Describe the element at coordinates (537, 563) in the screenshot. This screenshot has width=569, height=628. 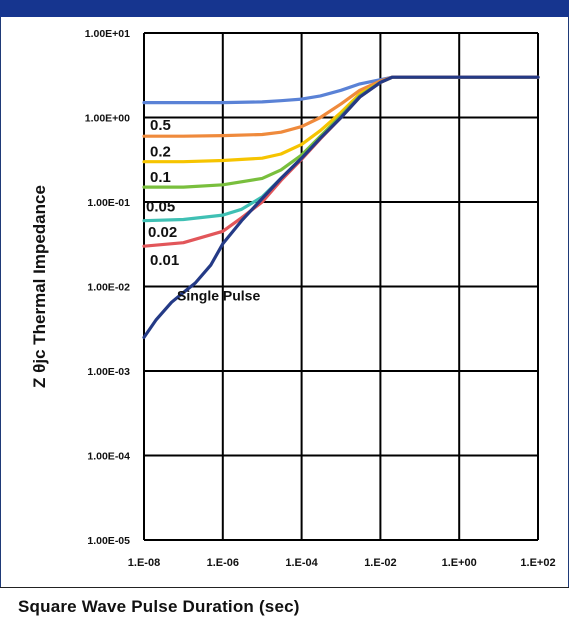
I see `x-tick-label: 1.E+02` at that location.